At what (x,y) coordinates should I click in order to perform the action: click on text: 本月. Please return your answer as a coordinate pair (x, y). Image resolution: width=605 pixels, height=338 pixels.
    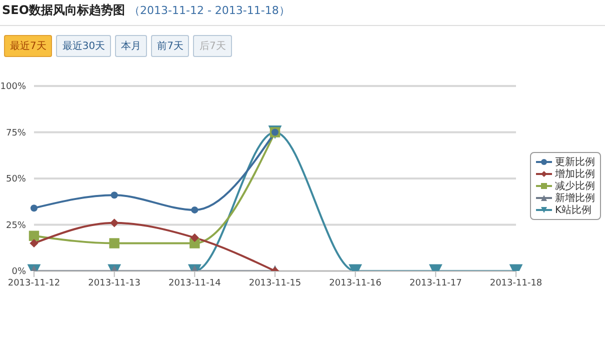
    Looking at the image, I should click on (131, 46).